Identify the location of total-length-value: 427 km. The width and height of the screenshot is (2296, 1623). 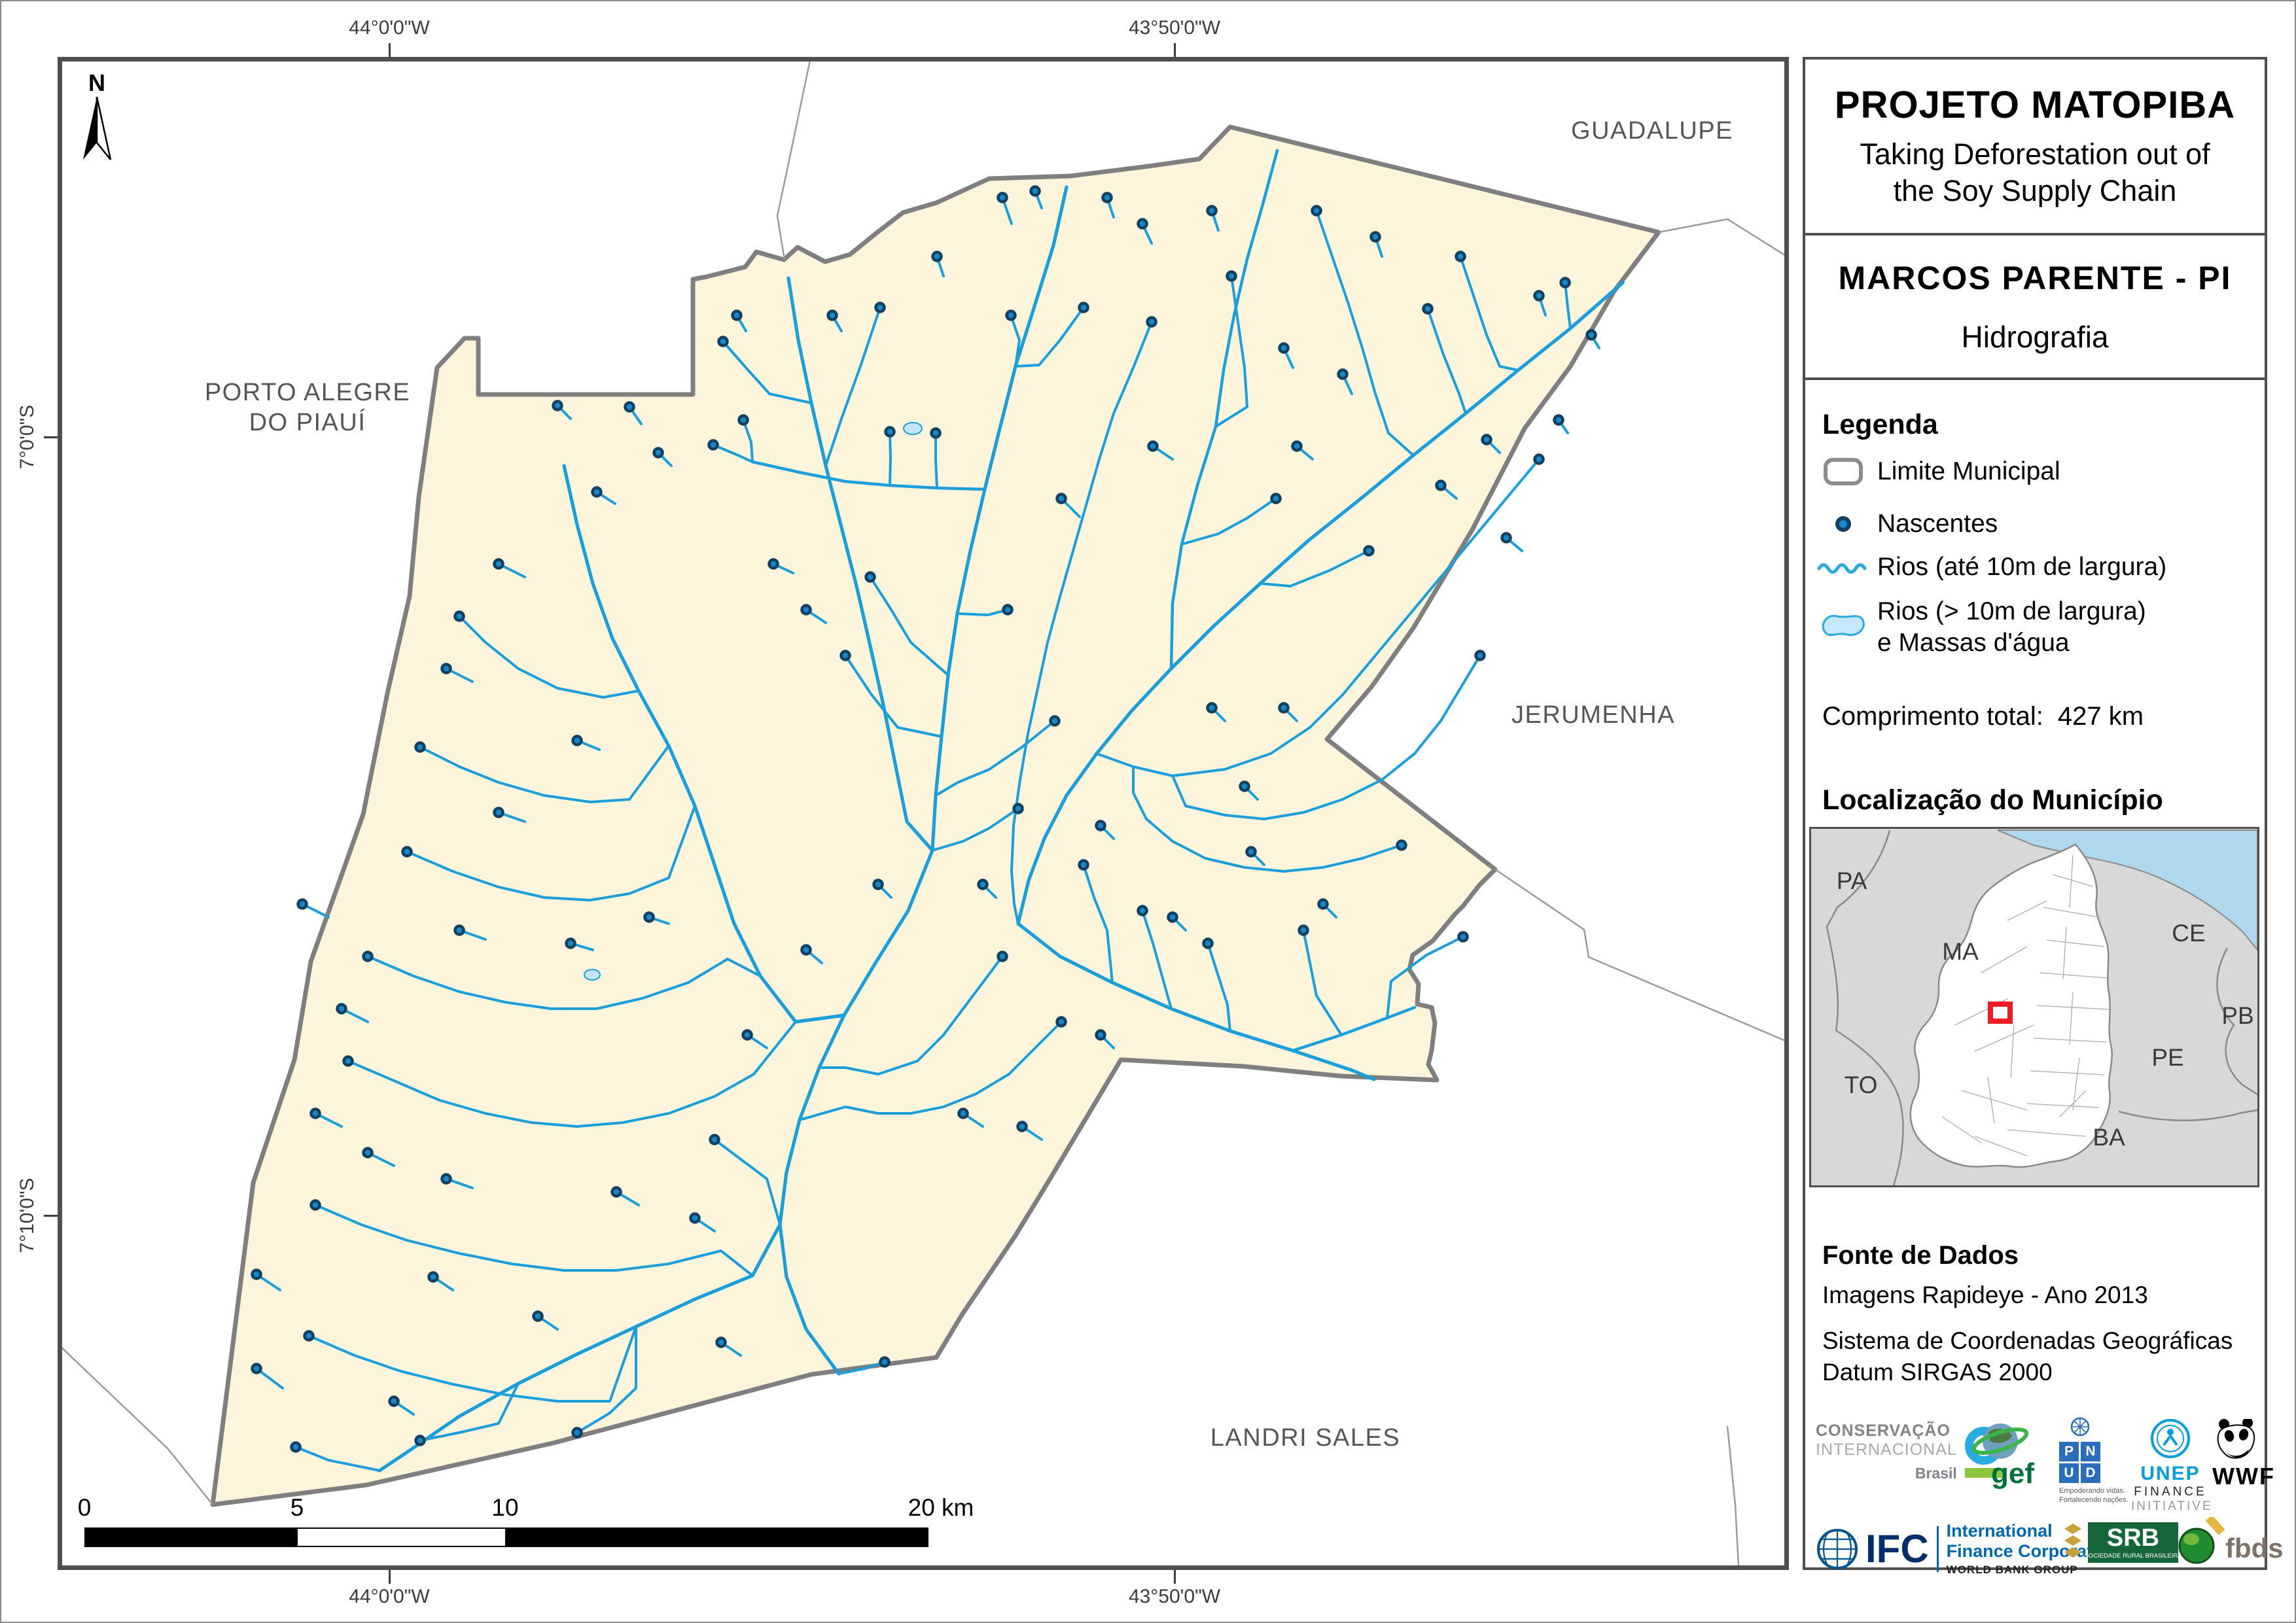
(2100, 716).